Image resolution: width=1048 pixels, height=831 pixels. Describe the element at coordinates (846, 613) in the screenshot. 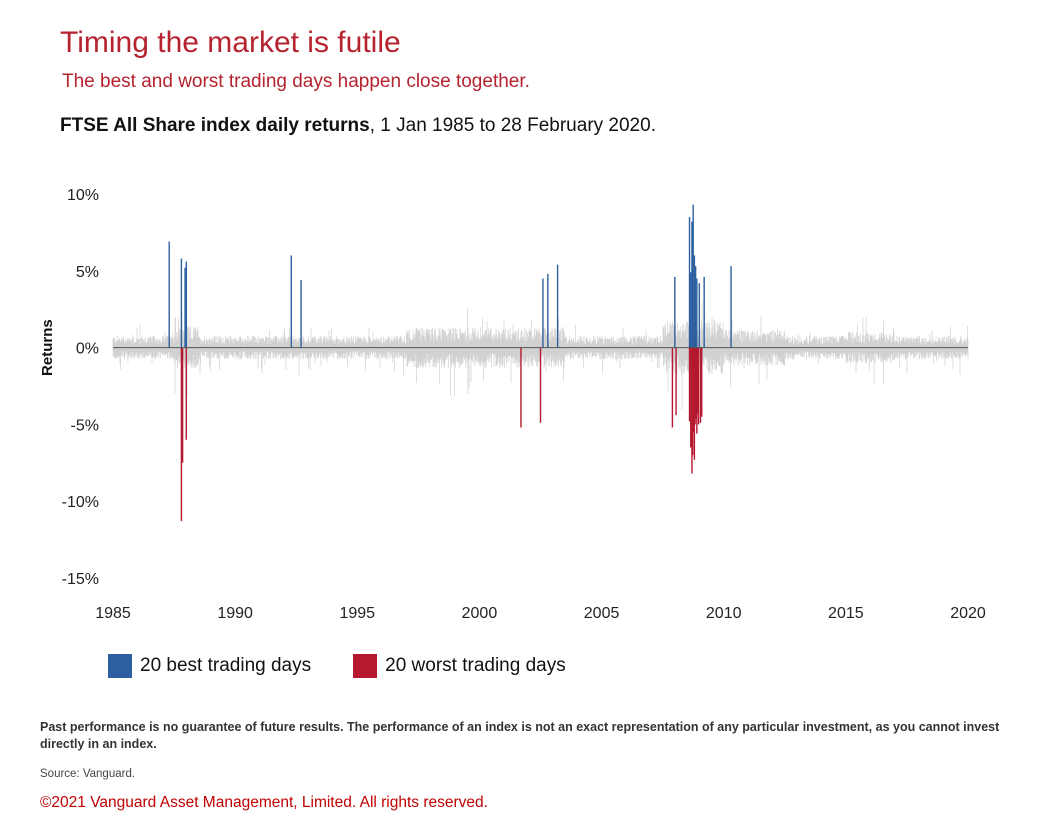

I see `x-tick-label: 2015` at that location.